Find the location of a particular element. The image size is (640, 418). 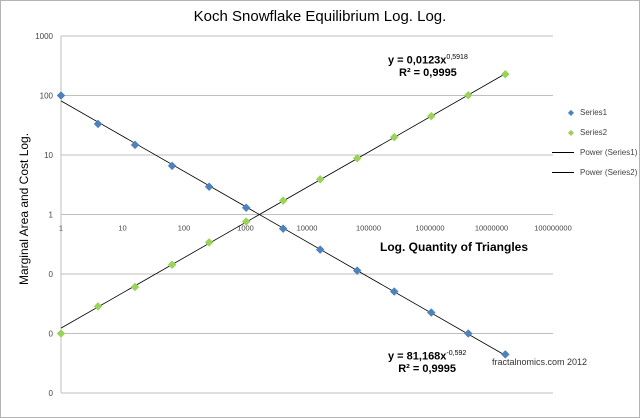

trendline-equation-series1: y = 81,168x-0,592 R² = 0,9995 is located at coordinates (427, 362).